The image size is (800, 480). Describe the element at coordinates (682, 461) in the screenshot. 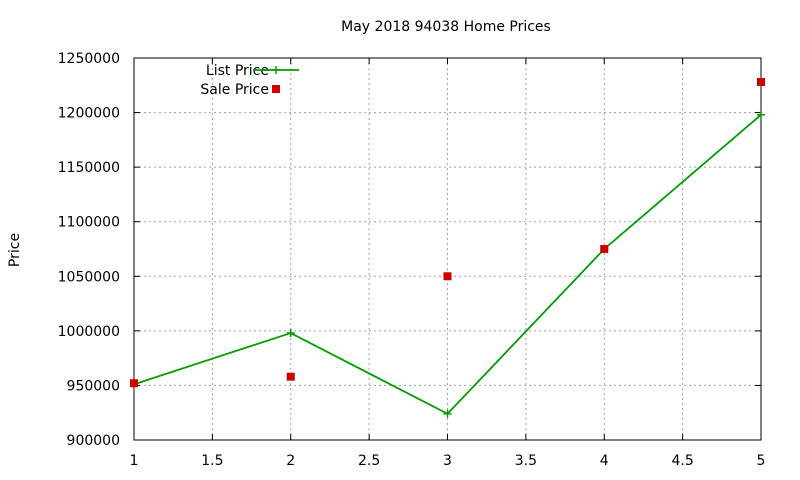

I see `x-tick-label: 4.5` at that location.